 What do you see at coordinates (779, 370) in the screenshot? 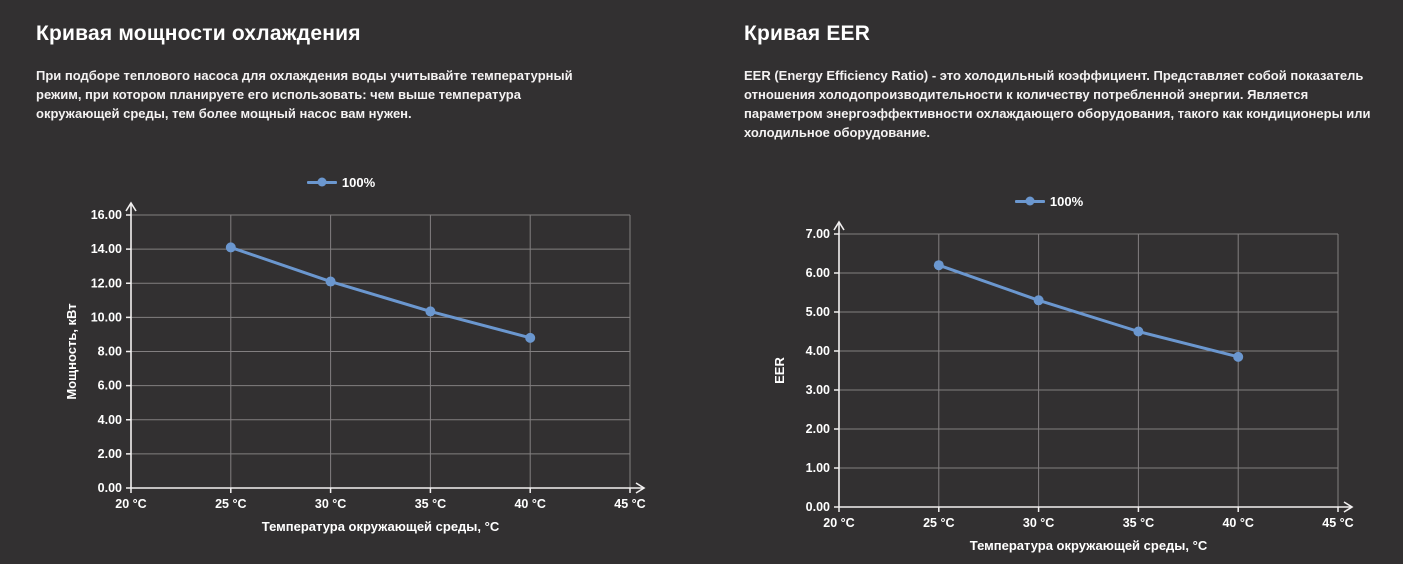
I see `svg-text: EER` at bounding box center [779, 370].